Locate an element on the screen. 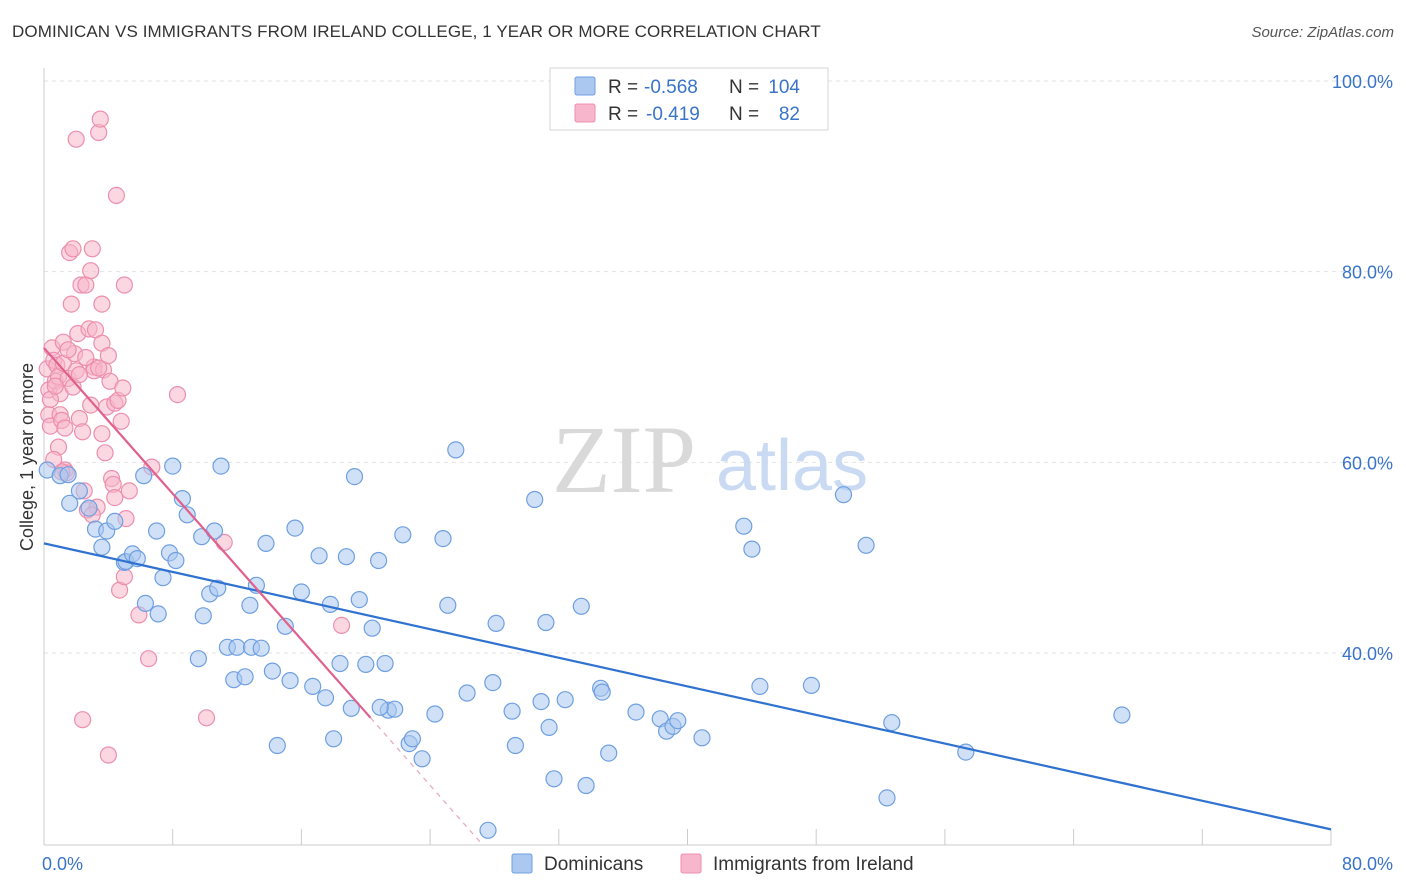  y-axis-label: College, 1 year or more is located at coordinates (27, 457).